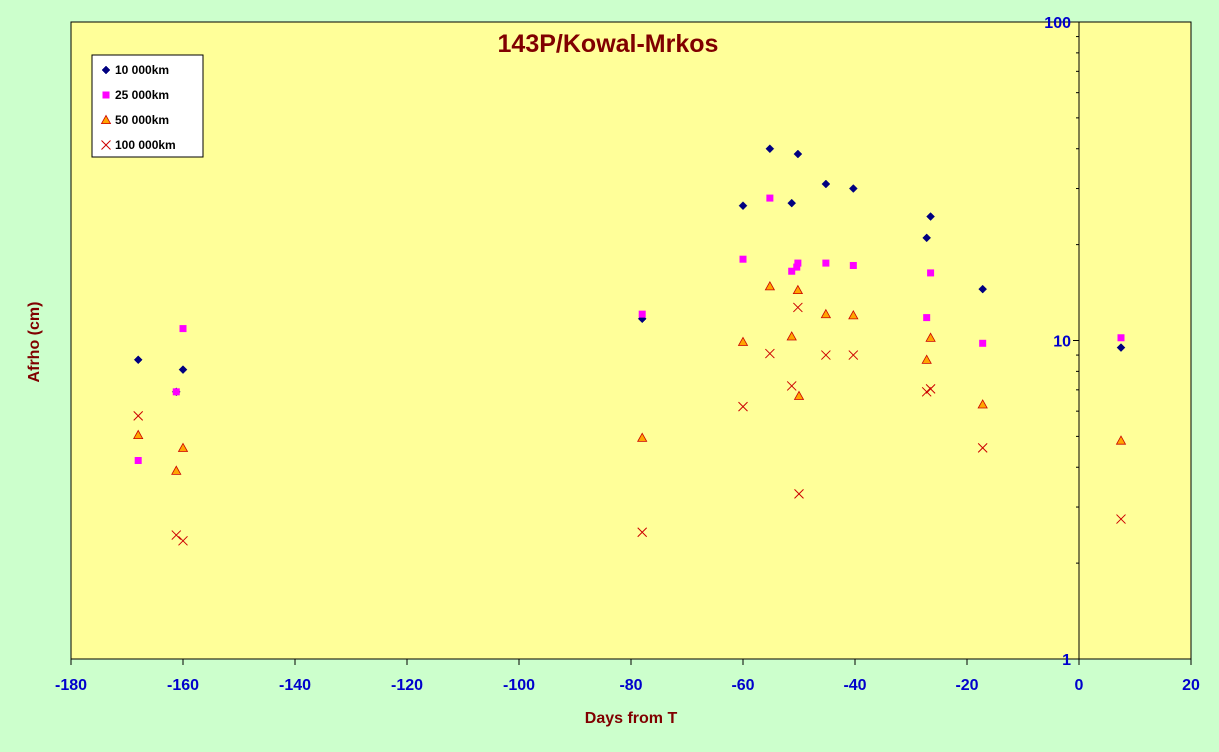 This screenshot has height=752, width=1219. What do you see at coordinates (742, 685) in the screenshot?
I see `x-tick-label: -60` at bounding box center [742, 685].